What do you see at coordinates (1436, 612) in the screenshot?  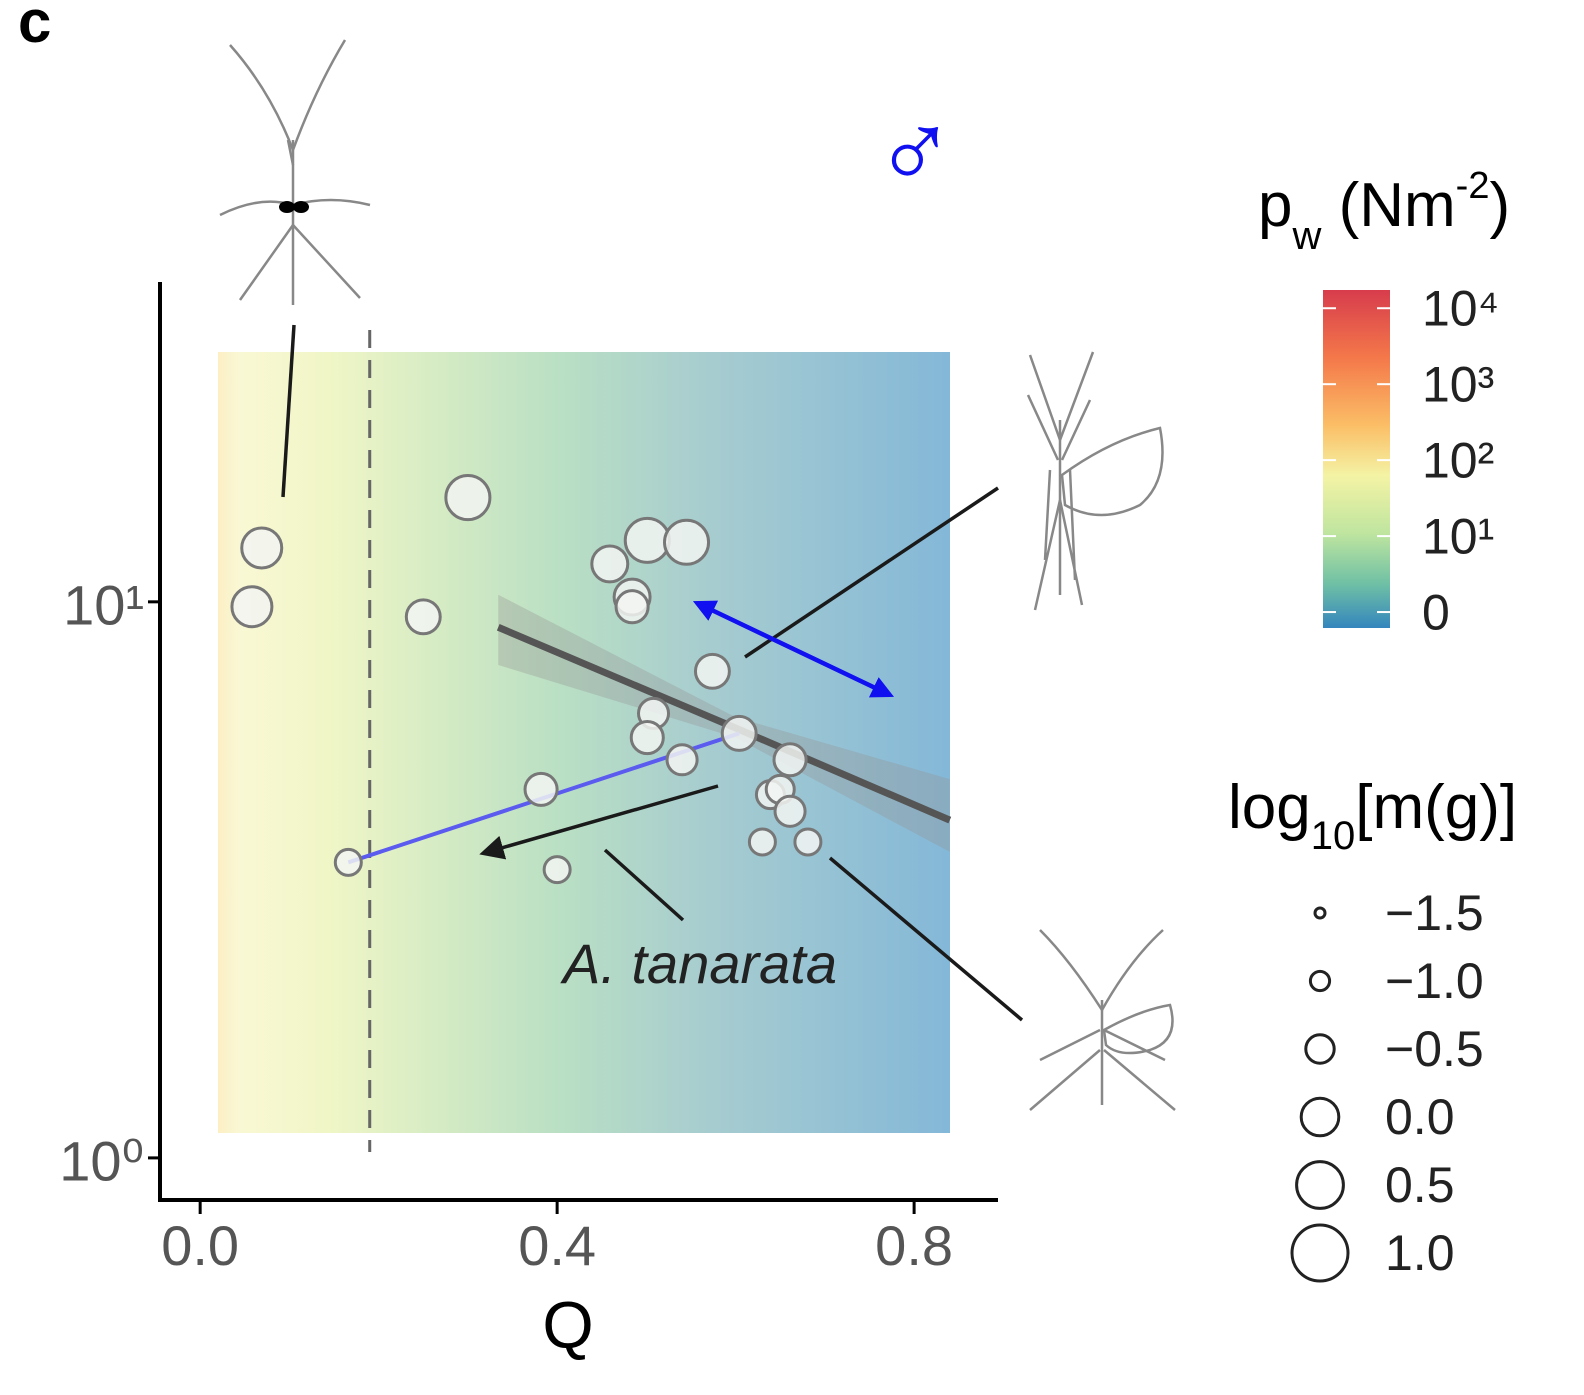 I see `colorbar-tick-label: 0` at bounding box center [1436, 612].